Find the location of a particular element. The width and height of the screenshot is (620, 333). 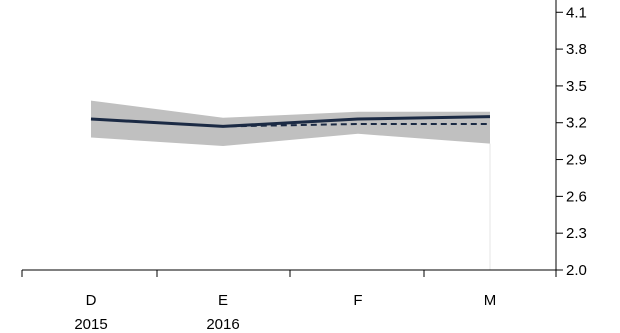

x-tick-label: M is located at coordinates (490, 300).